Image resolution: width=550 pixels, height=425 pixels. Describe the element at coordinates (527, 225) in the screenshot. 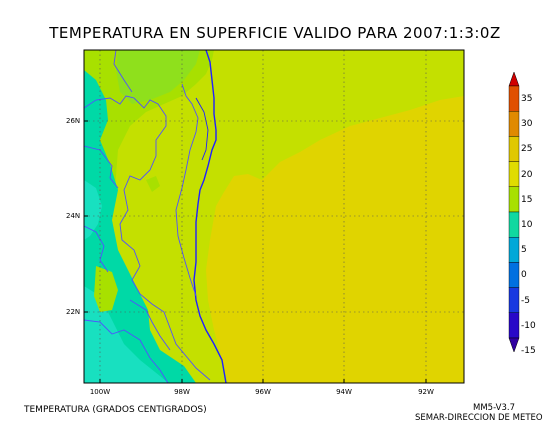

I see `colorbar-tick-label: 10` at that location.